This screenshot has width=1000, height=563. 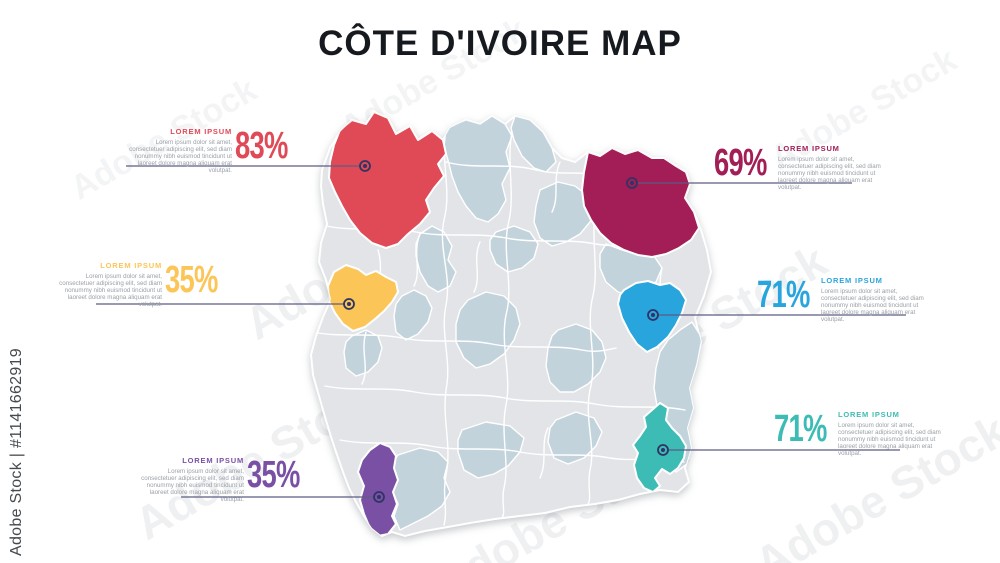 What do you see at coordinates (363, 298) in the screenshot?
I see `map-region-west` at bounding box center [363, 298].